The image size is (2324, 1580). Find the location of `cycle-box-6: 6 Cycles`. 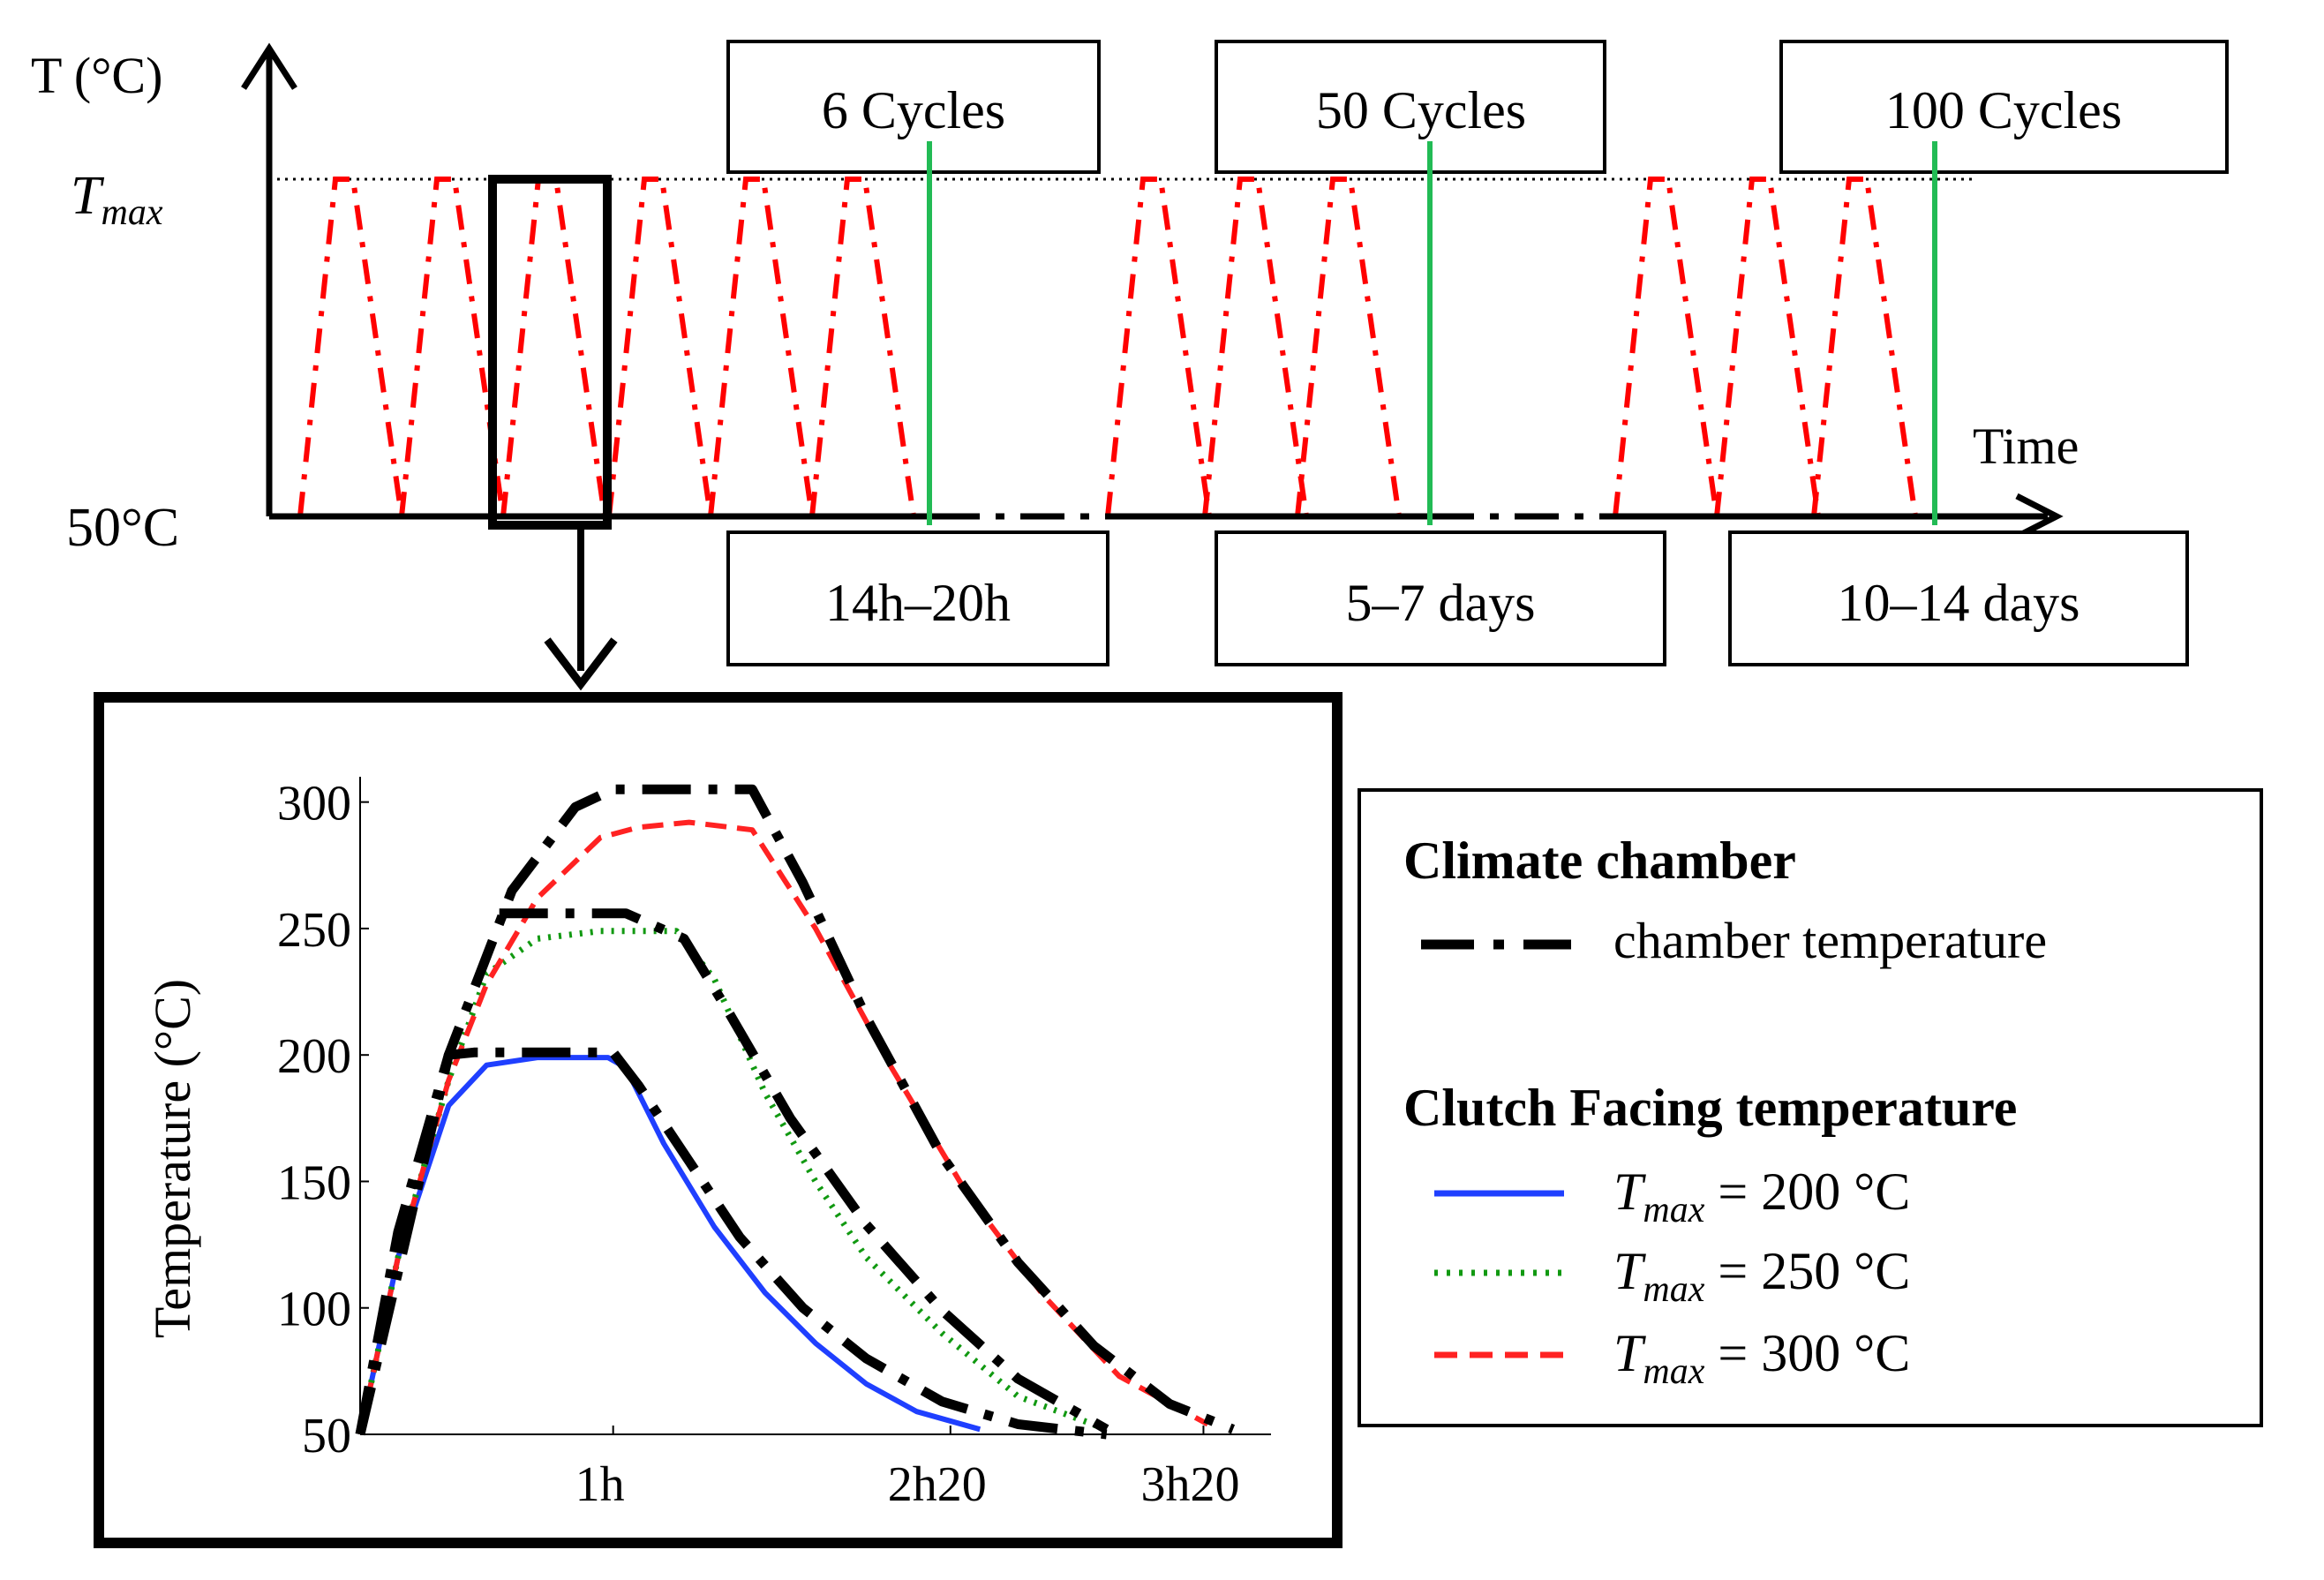

cycle-box-6: 6 Cycles is located at coordinates (913, 107).